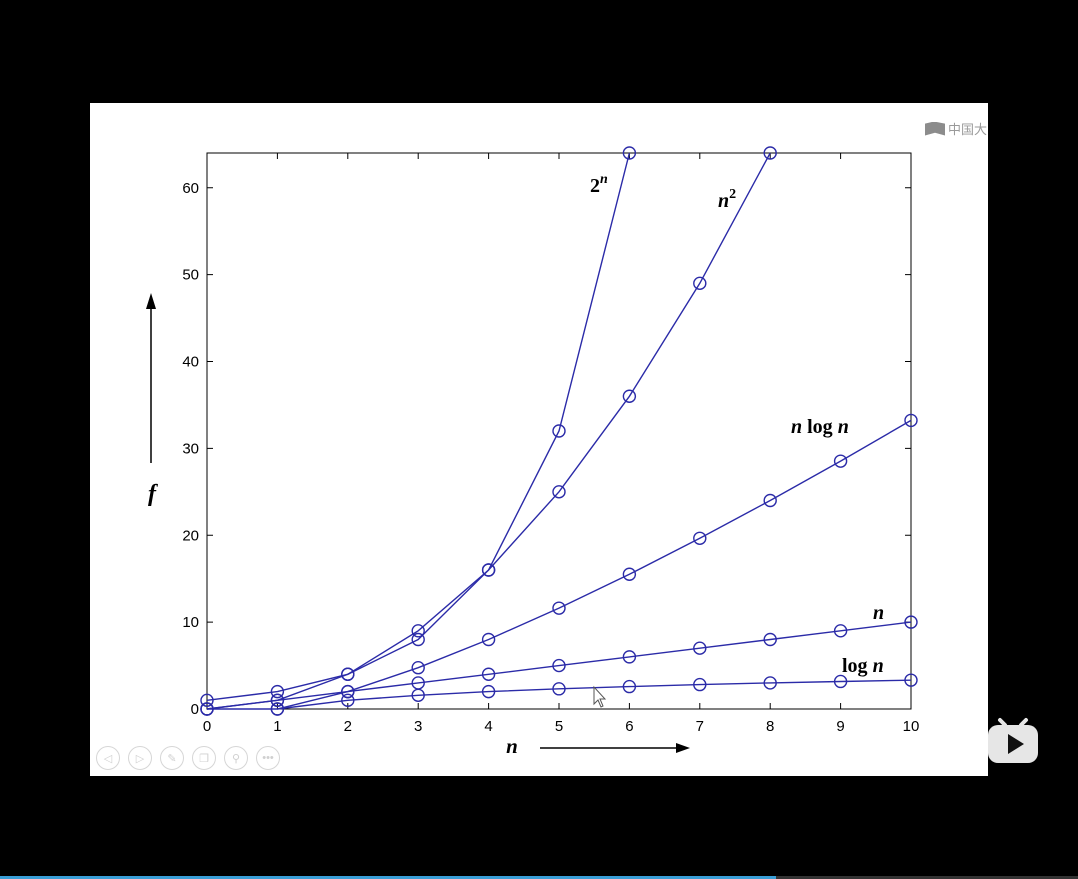 The image size is (1078, 879). What do you see at coordinates (188, 758) in the screenshot?
I see `slide-controls: ◁ ▷ ✎ ❐ ⚲ •••` at bounding box center [188, 758].